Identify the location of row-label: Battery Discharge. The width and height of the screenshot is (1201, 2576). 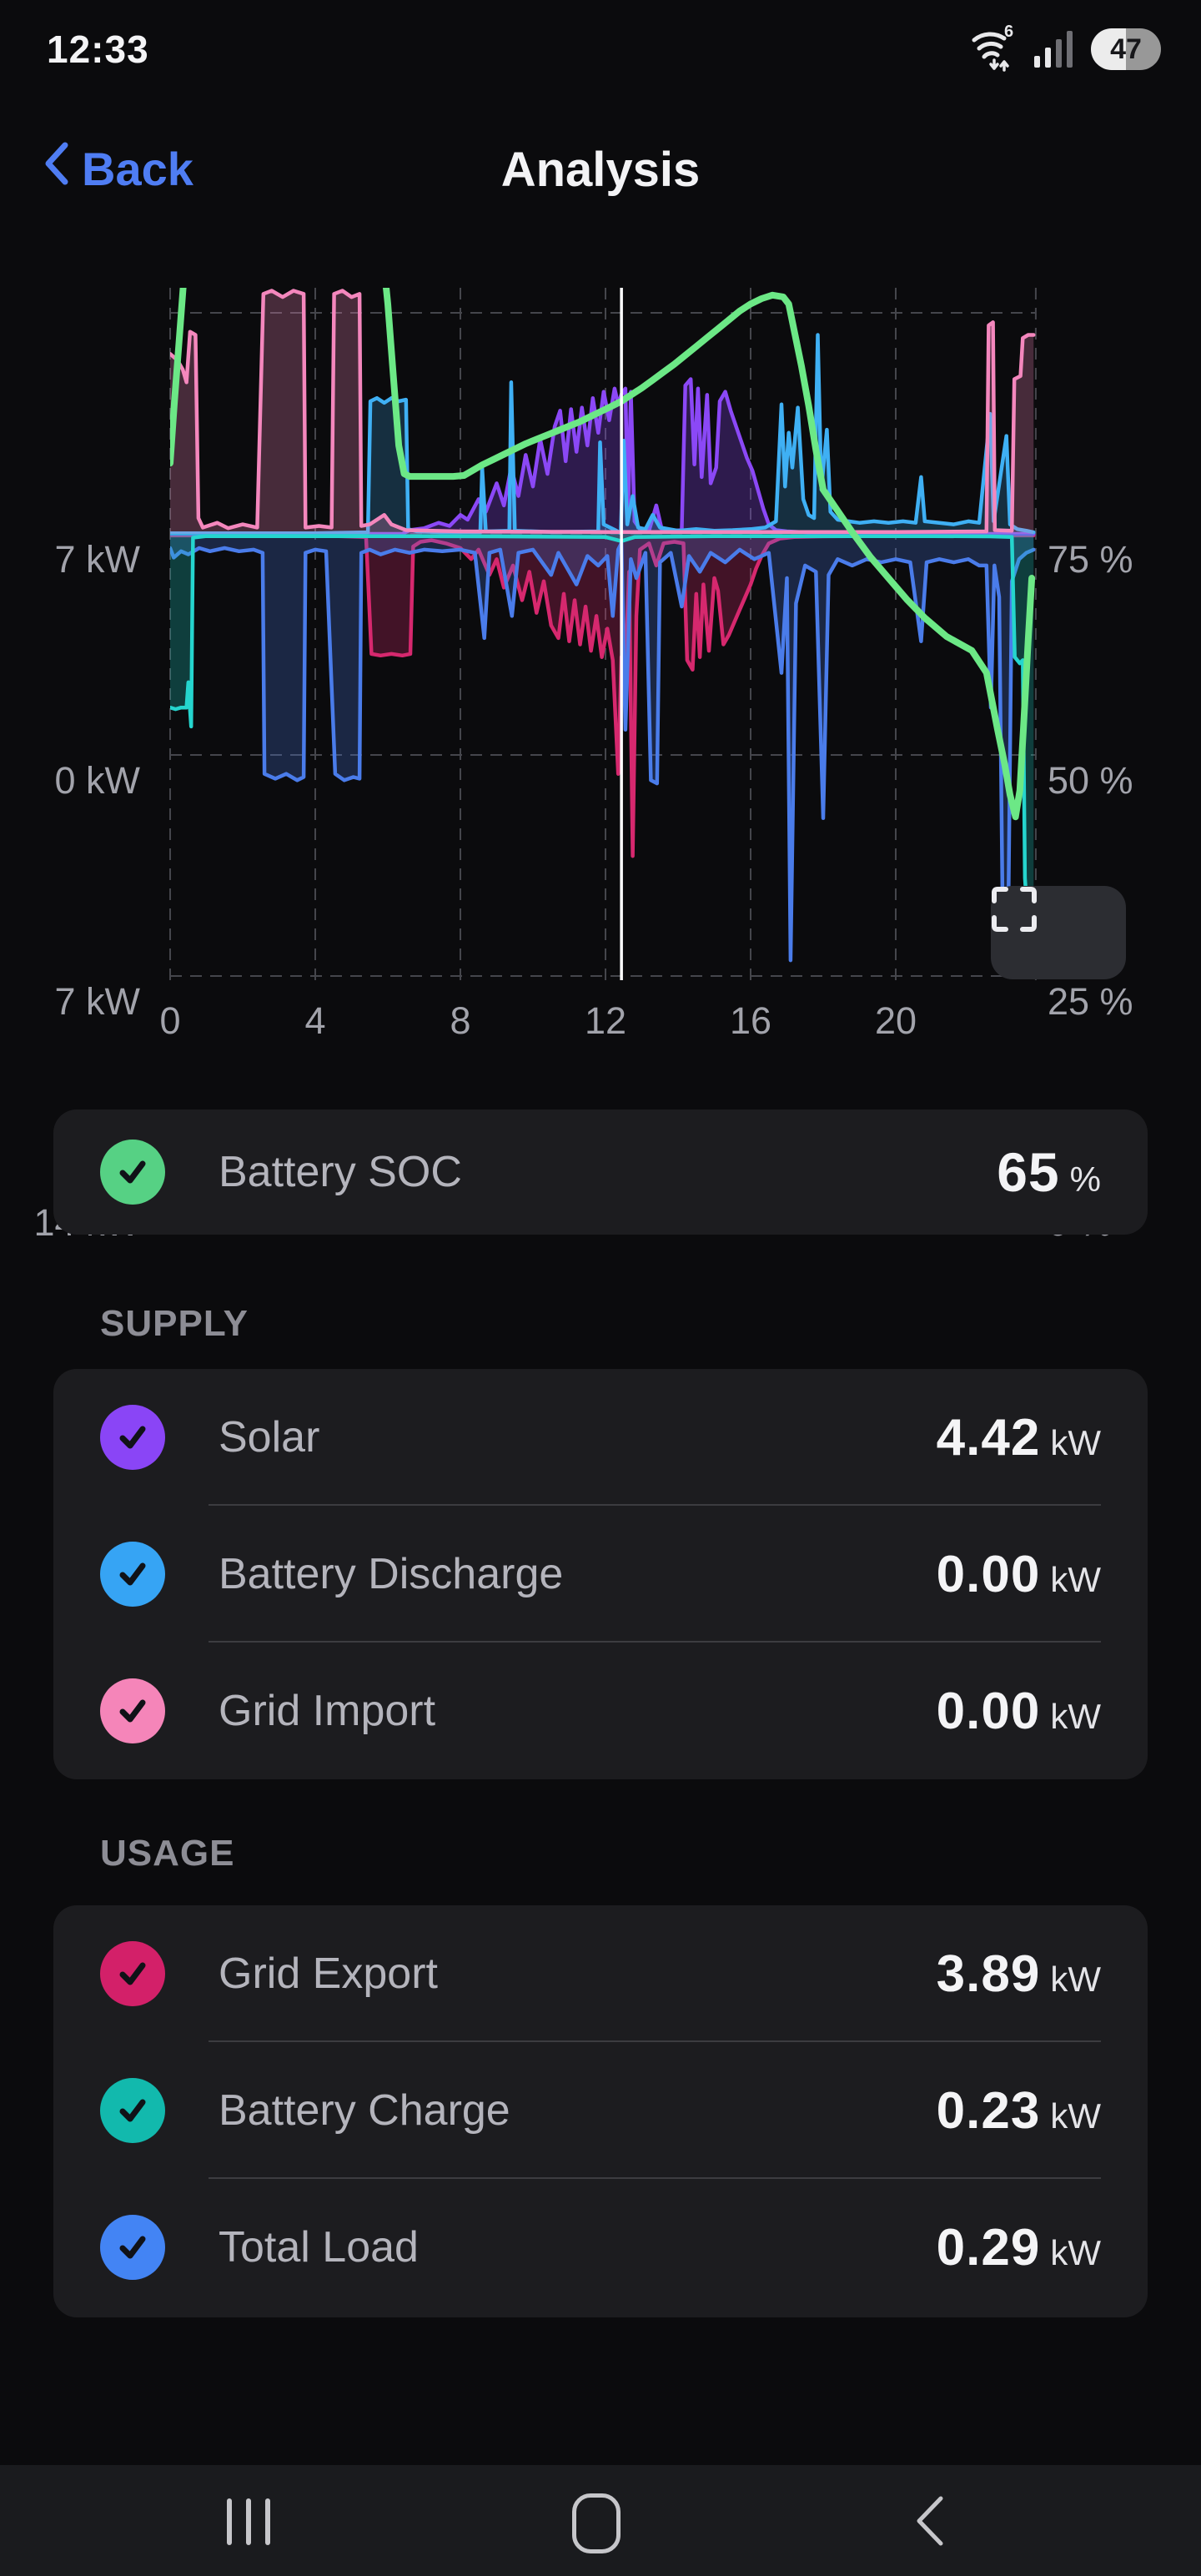
(391, 1574).